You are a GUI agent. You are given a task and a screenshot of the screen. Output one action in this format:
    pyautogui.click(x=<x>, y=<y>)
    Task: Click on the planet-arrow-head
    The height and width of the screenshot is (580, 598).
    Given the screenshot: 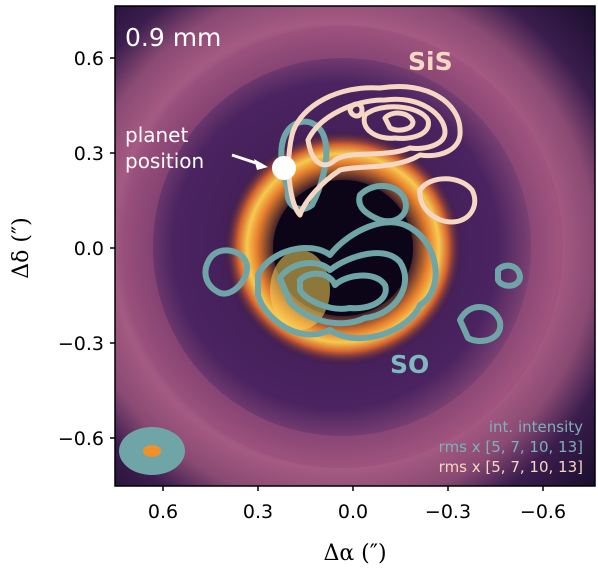 What is the action you would take?
    pyautogui.click(x=261, y=164)
    